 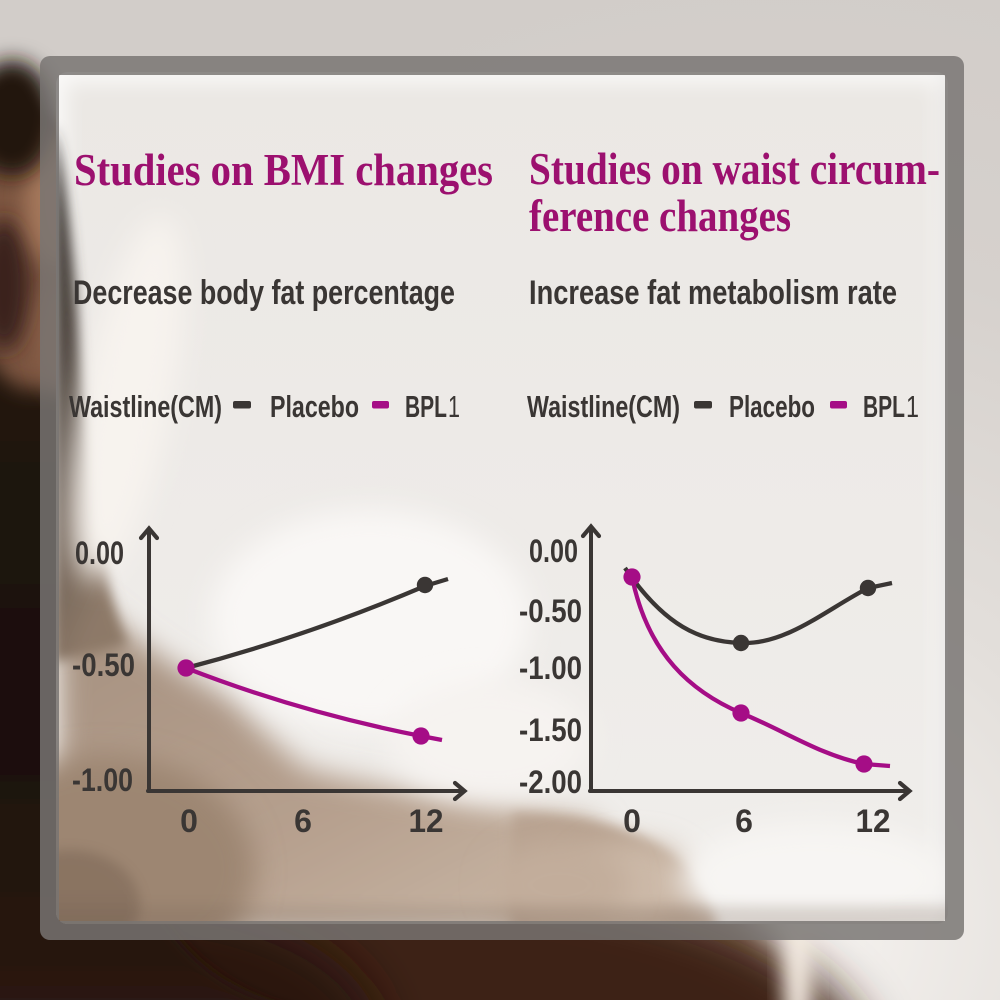 I want to click on svg-text: Studies on waist circum-, so click(x=734, y=169).